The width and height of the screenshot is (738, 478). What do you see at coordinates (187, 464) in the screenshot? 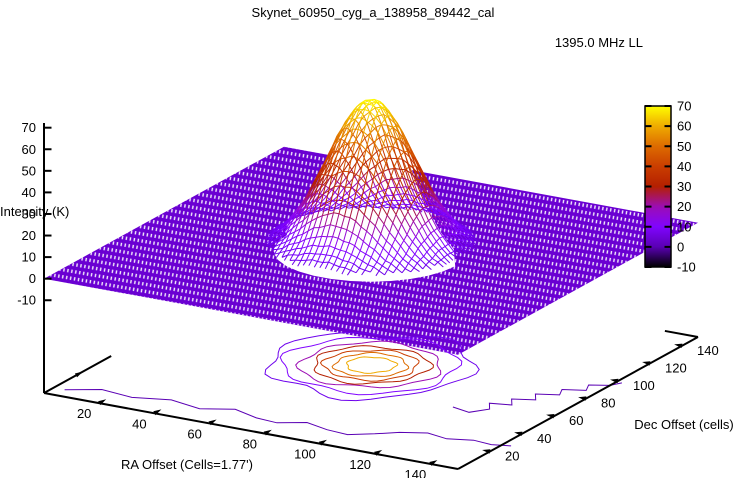
I see `x-axis-label: RA Offset (Cells=1.77')` at bounding box center [187, 464].